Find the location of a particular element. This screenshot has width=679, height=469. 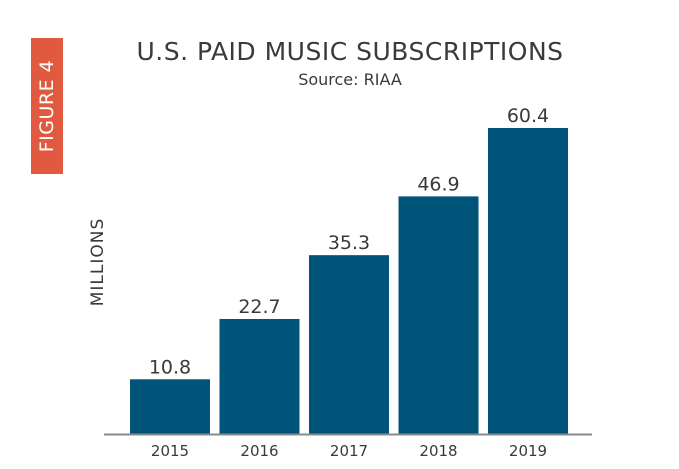

data-label-2016: 22.7 is located at coordinates (259, 307).